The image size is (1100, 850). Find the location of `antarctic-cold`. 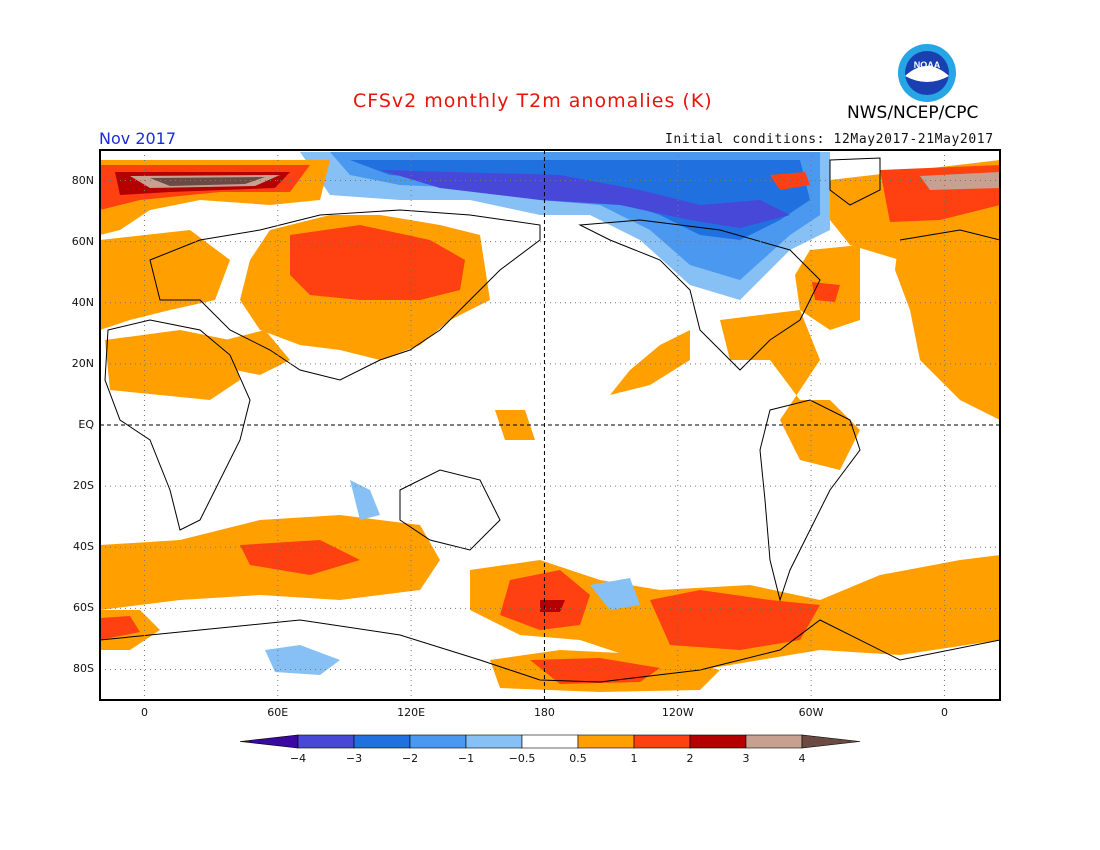

antarctic-cold is located at coordinates (302, 660).